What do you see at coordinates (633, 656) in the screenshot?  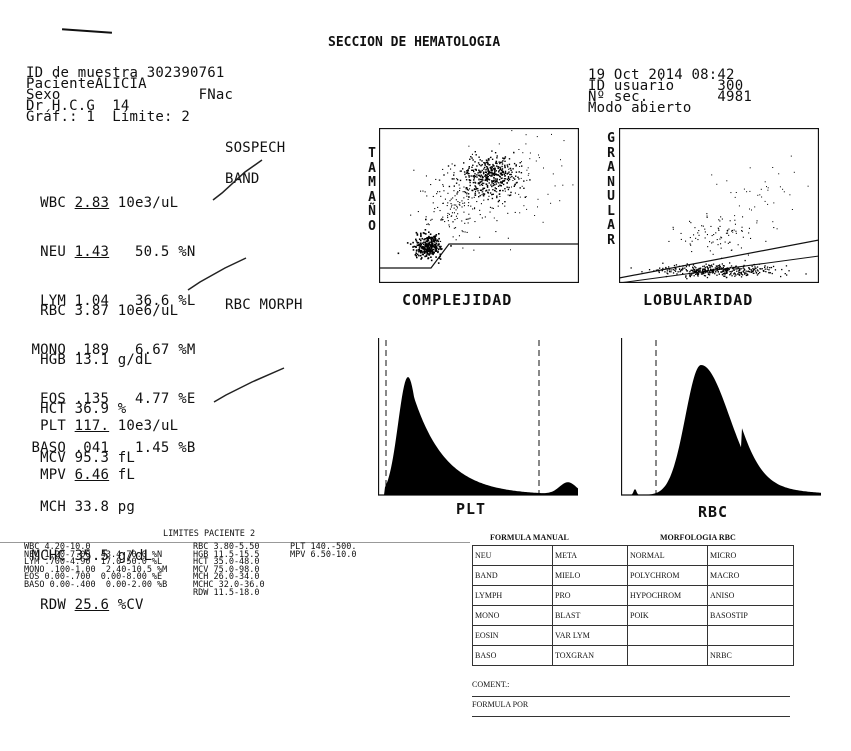 I see `form-row: BASO TOXGRAN NRBC` at bounding box center [633, 656].